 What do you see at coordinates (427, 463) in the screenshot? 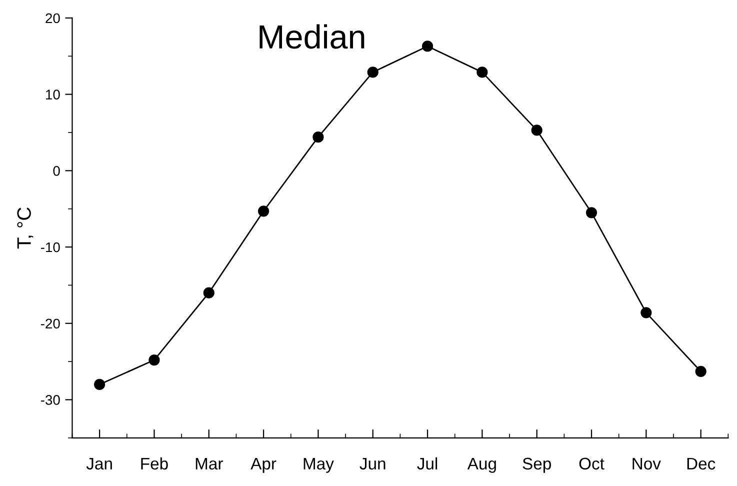
I see `x-tick-label: Jul` at bounding box center [427, 463].